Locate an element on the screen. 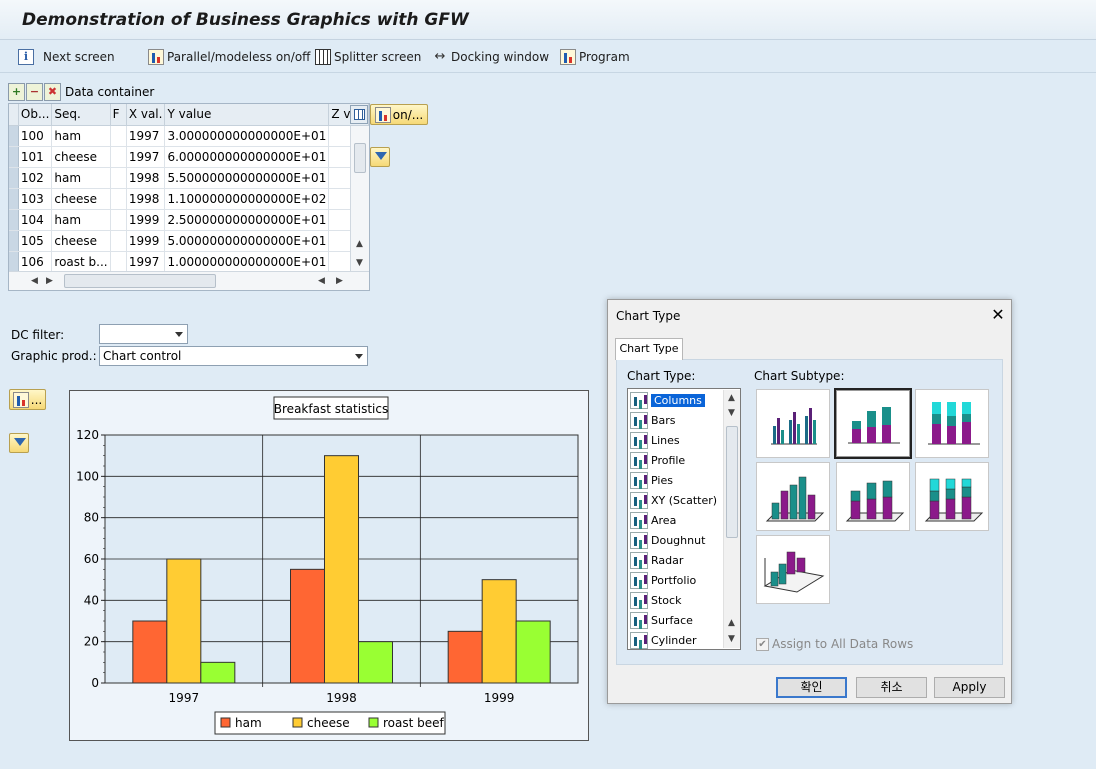 The image size is (1096, 769). table-cell: 100 is located at coordinates (35, 136).